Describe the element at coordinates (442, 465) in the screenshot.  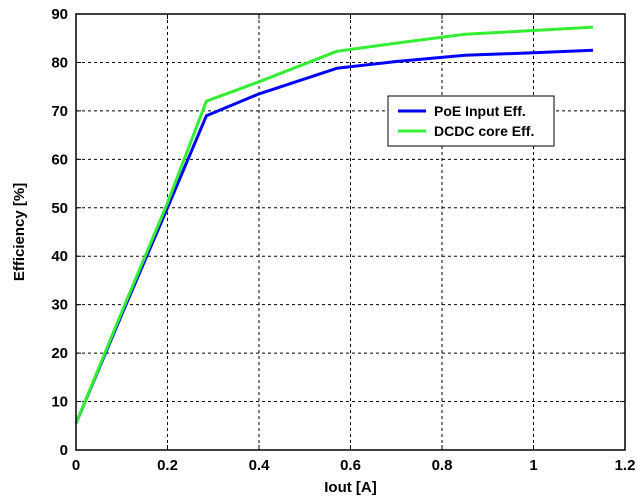
I see `x-tick-label: 0.8` at that location.